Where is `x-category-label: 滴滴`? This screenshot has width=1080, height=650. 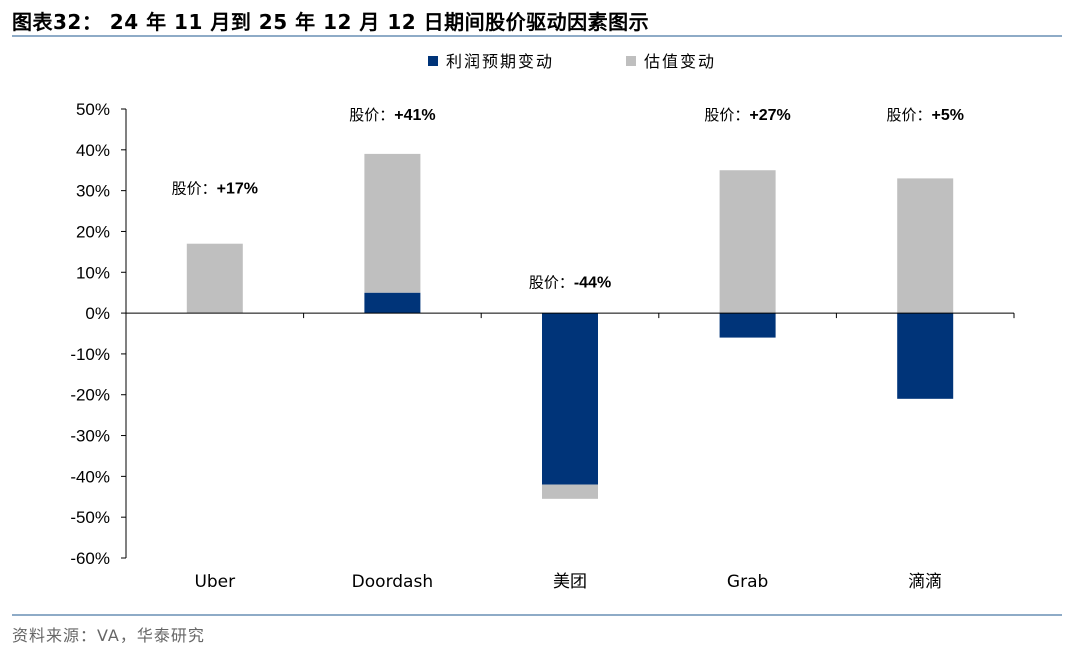
x-category-label: 滴滴 is located at coordinates (925, 582).